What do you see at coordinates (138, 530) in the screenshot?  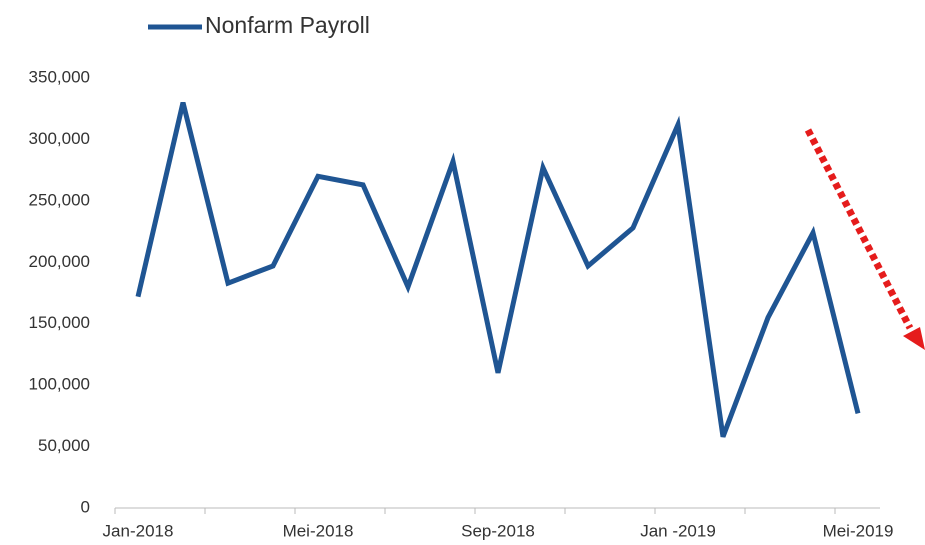 I see `x-tick-label: Jan-2018` at bounding box center [138, 530].